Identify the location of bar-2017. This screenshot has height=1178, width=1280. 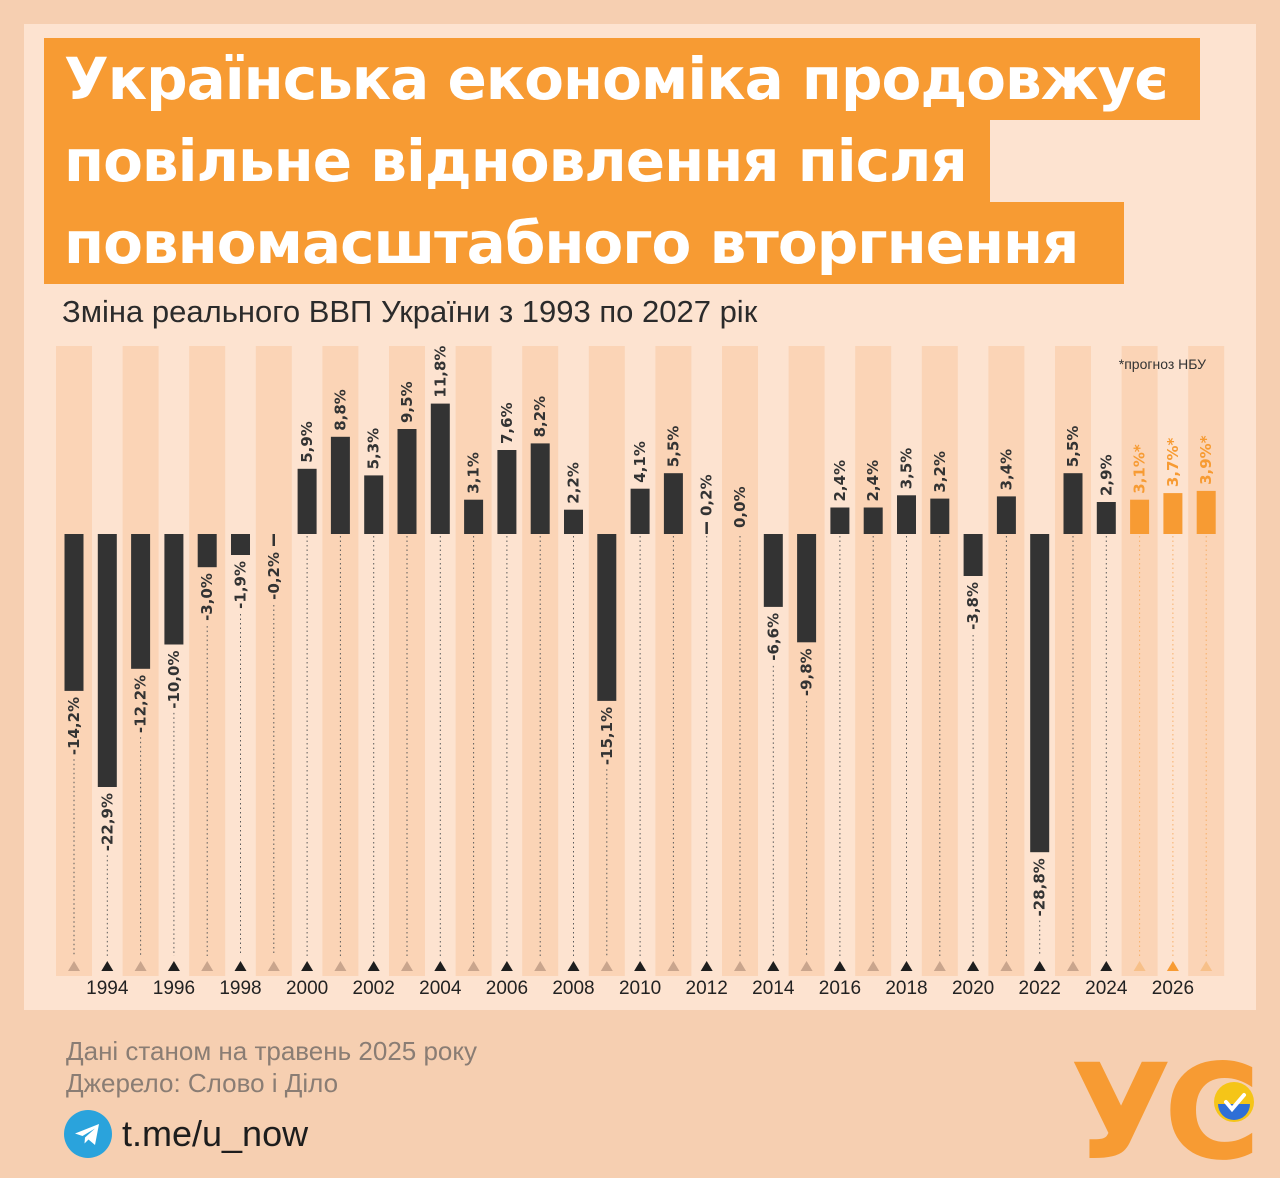
(873, 520).